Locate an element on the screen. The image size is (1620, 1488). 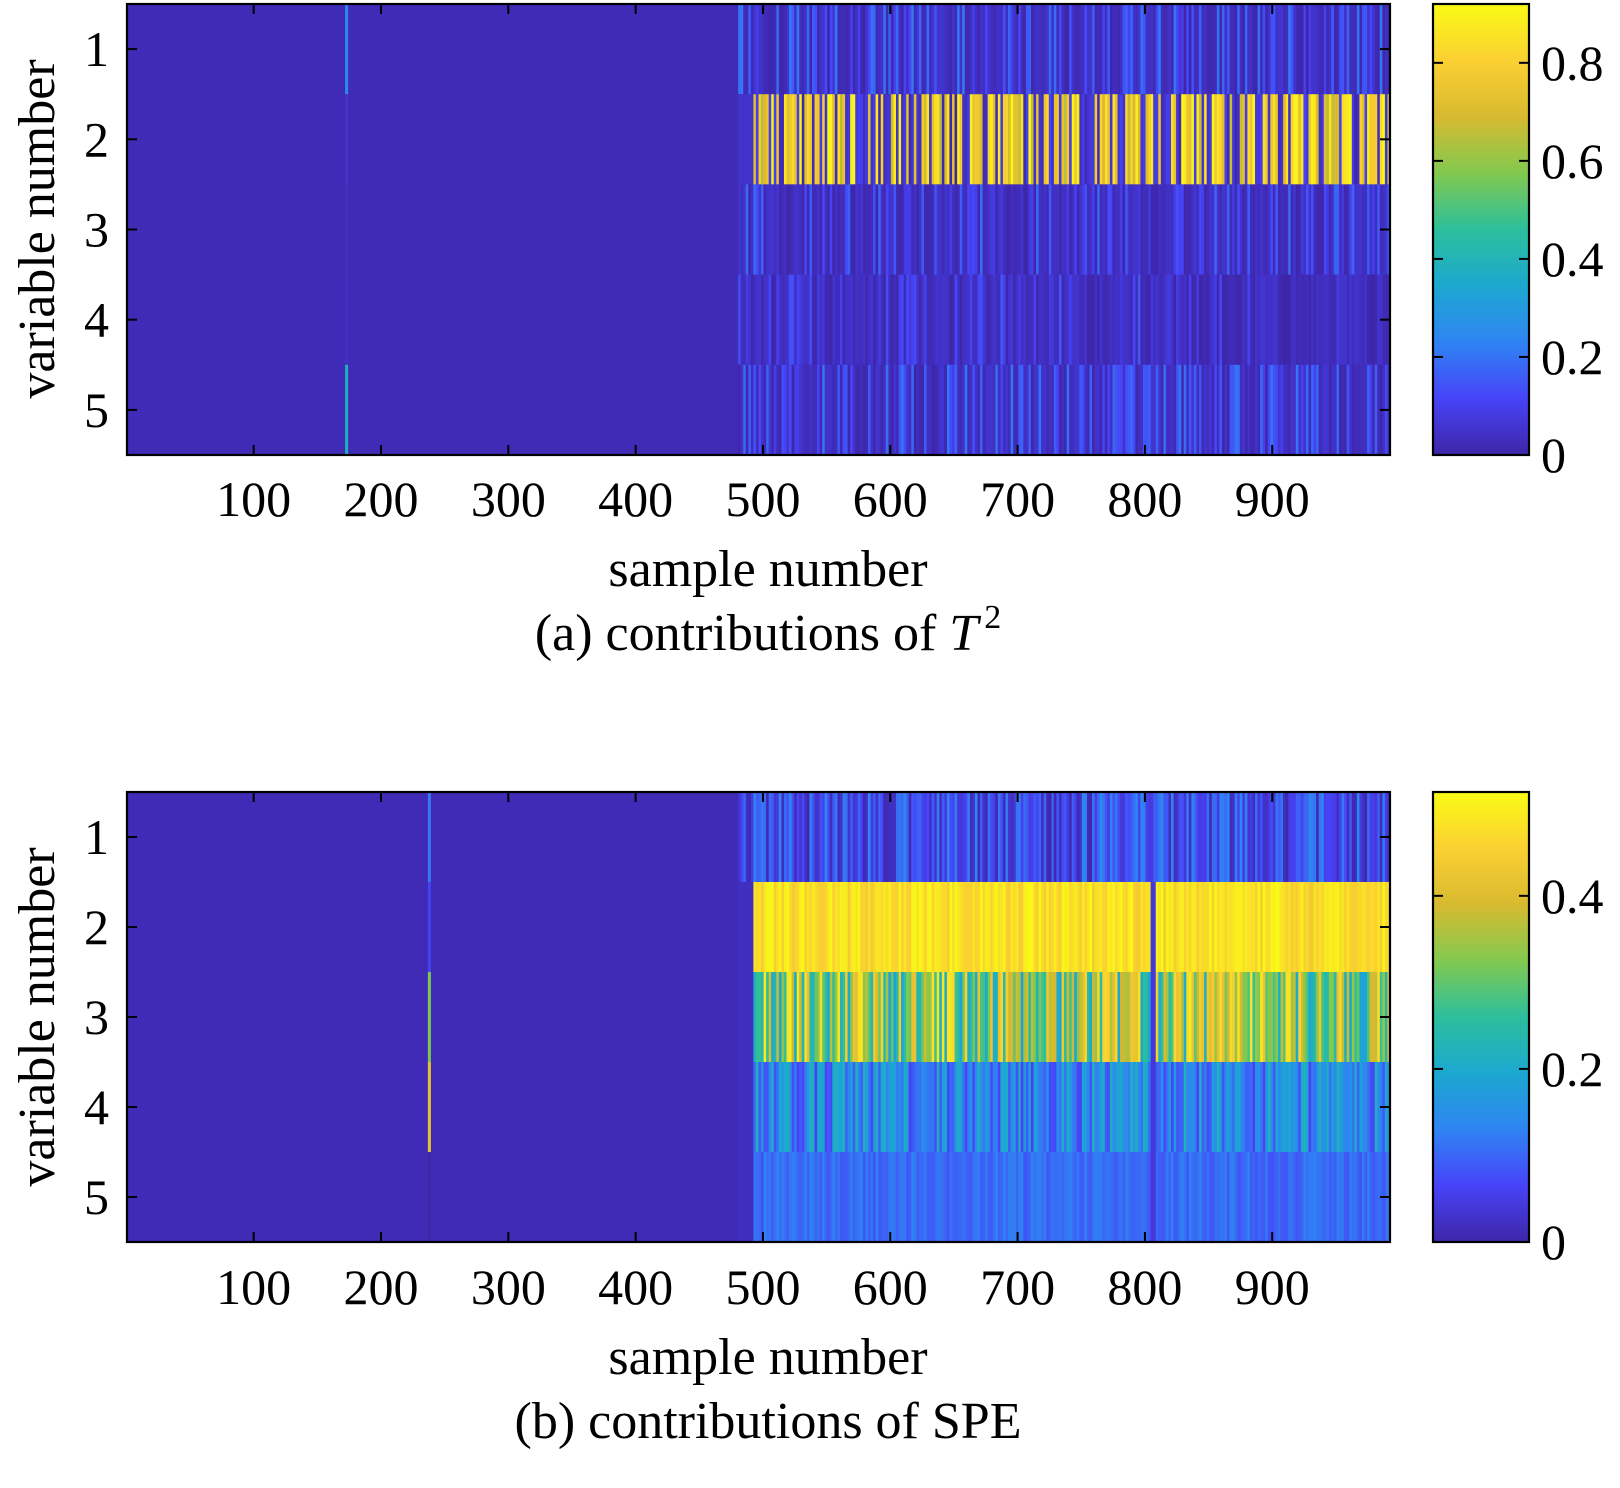
spike-cell is located at coordinates (347, 409).